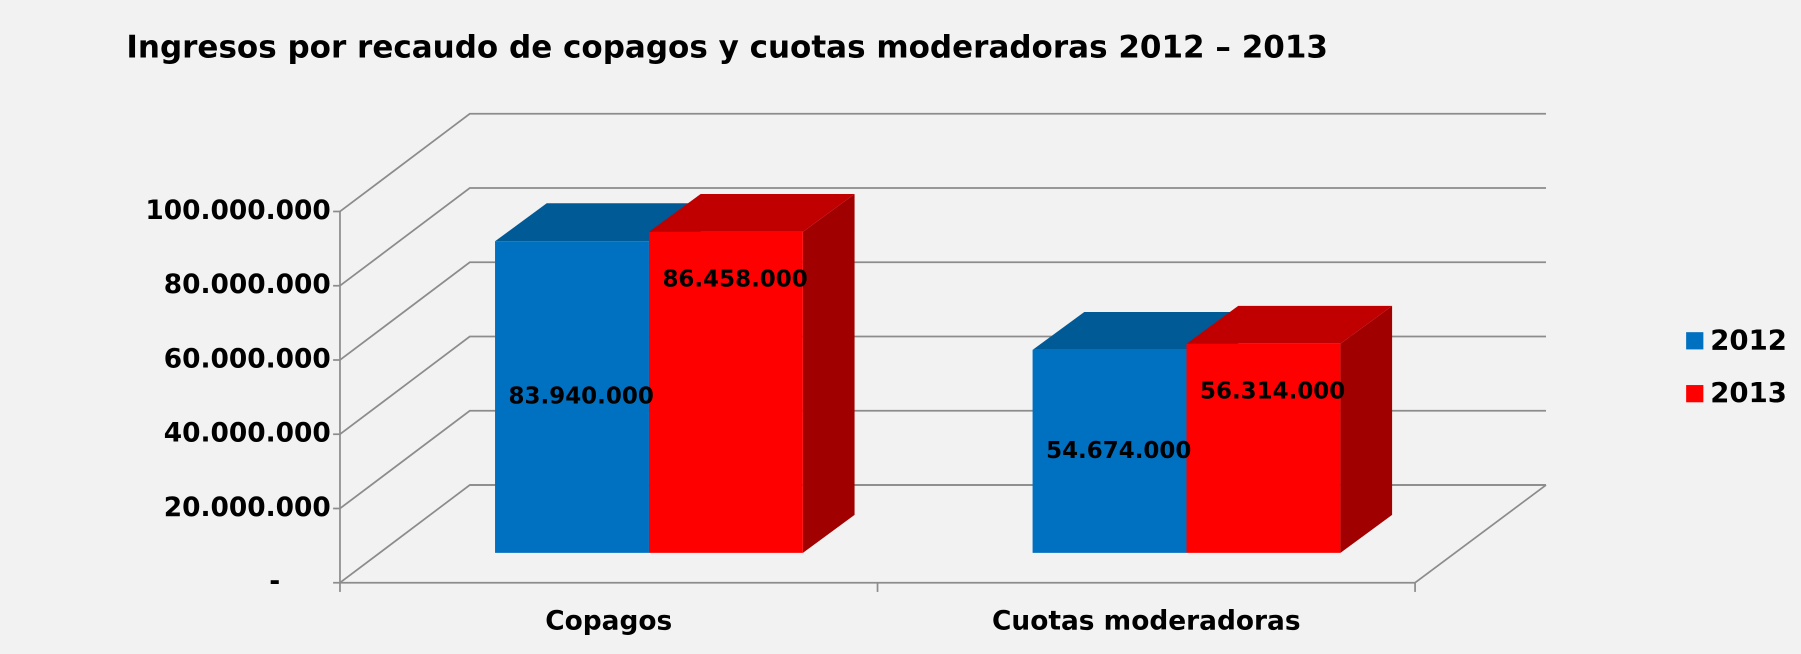 The width and height of the screenshot is (1801, 654). Describe the element at coordinates (608, 620) in the screenshot. I see `x-tick-label: Copagos` at that location.